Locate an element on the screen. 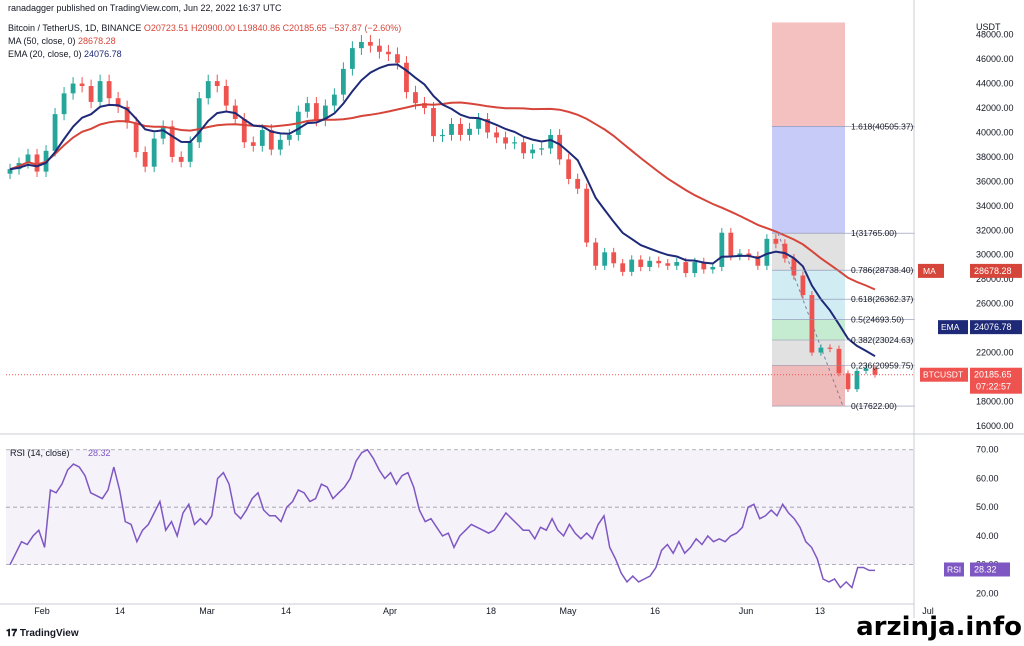  price-tick-label: 36000.00 is located at coordinates (995, 181).